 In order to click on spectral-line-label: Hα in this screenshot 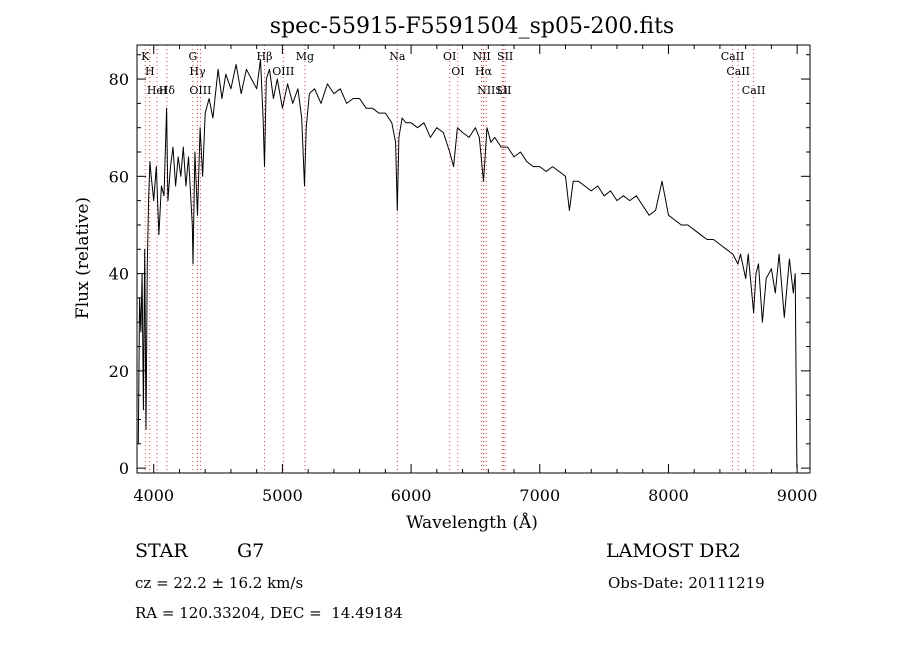, I will do `click(484, 71)`.